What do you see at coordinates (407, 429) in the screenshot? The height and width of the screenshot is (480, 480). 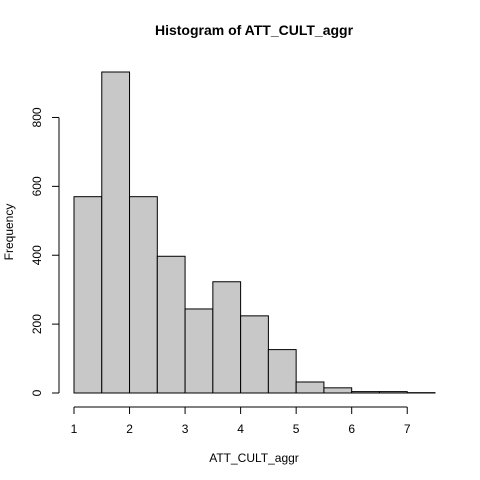 I see `x-tick-label: 7` at bounding box center [407, 429].